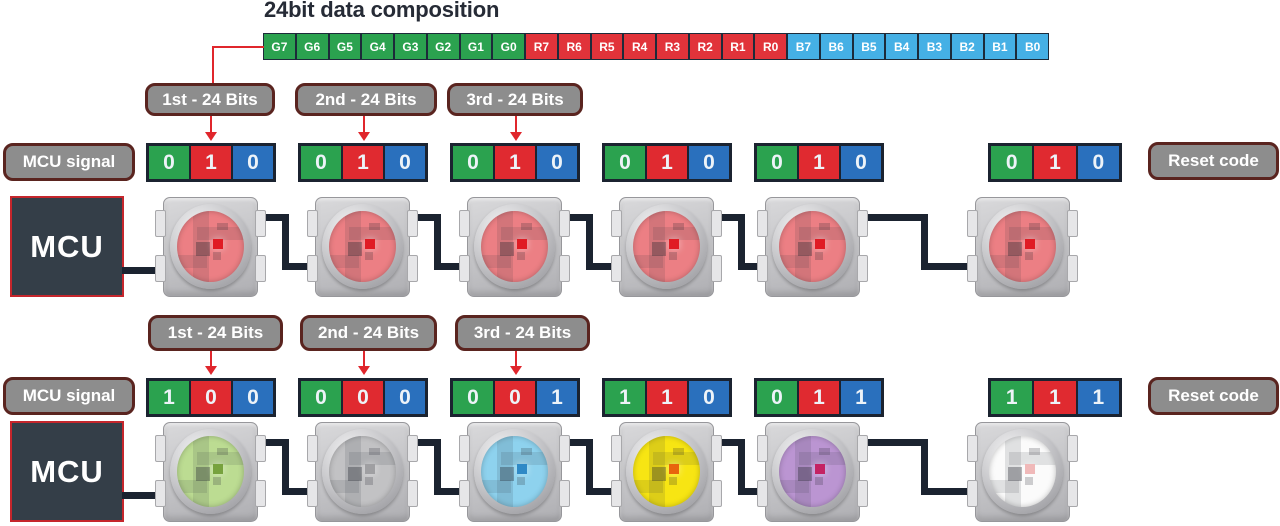 This screenshot has height=526, width=1280. What do you see at coordinates (667, 397) in the screenshot?
I see `signal-group: 1 1 0` at bounding box center [667, 397].